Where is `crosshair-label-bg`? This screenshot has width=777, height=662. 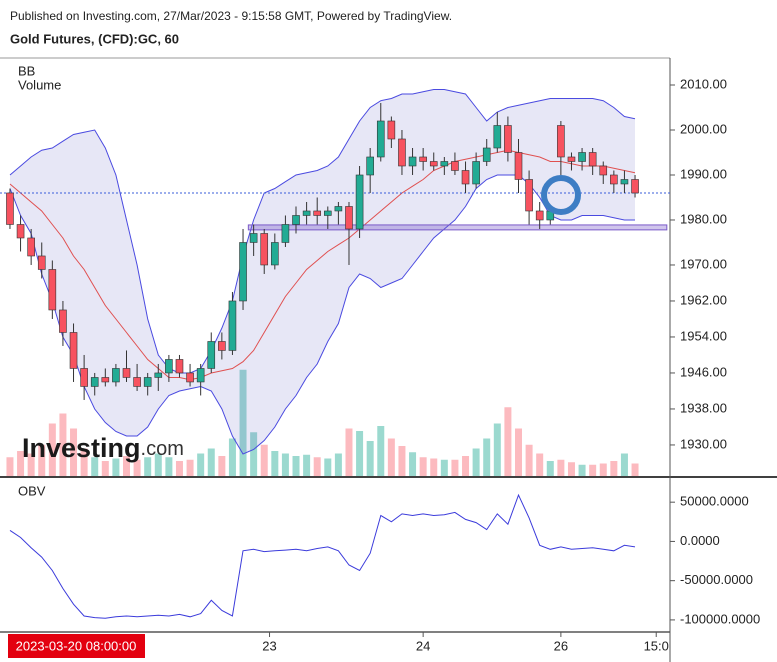 crosshair-label-bg is located at coordinates (76, 646).